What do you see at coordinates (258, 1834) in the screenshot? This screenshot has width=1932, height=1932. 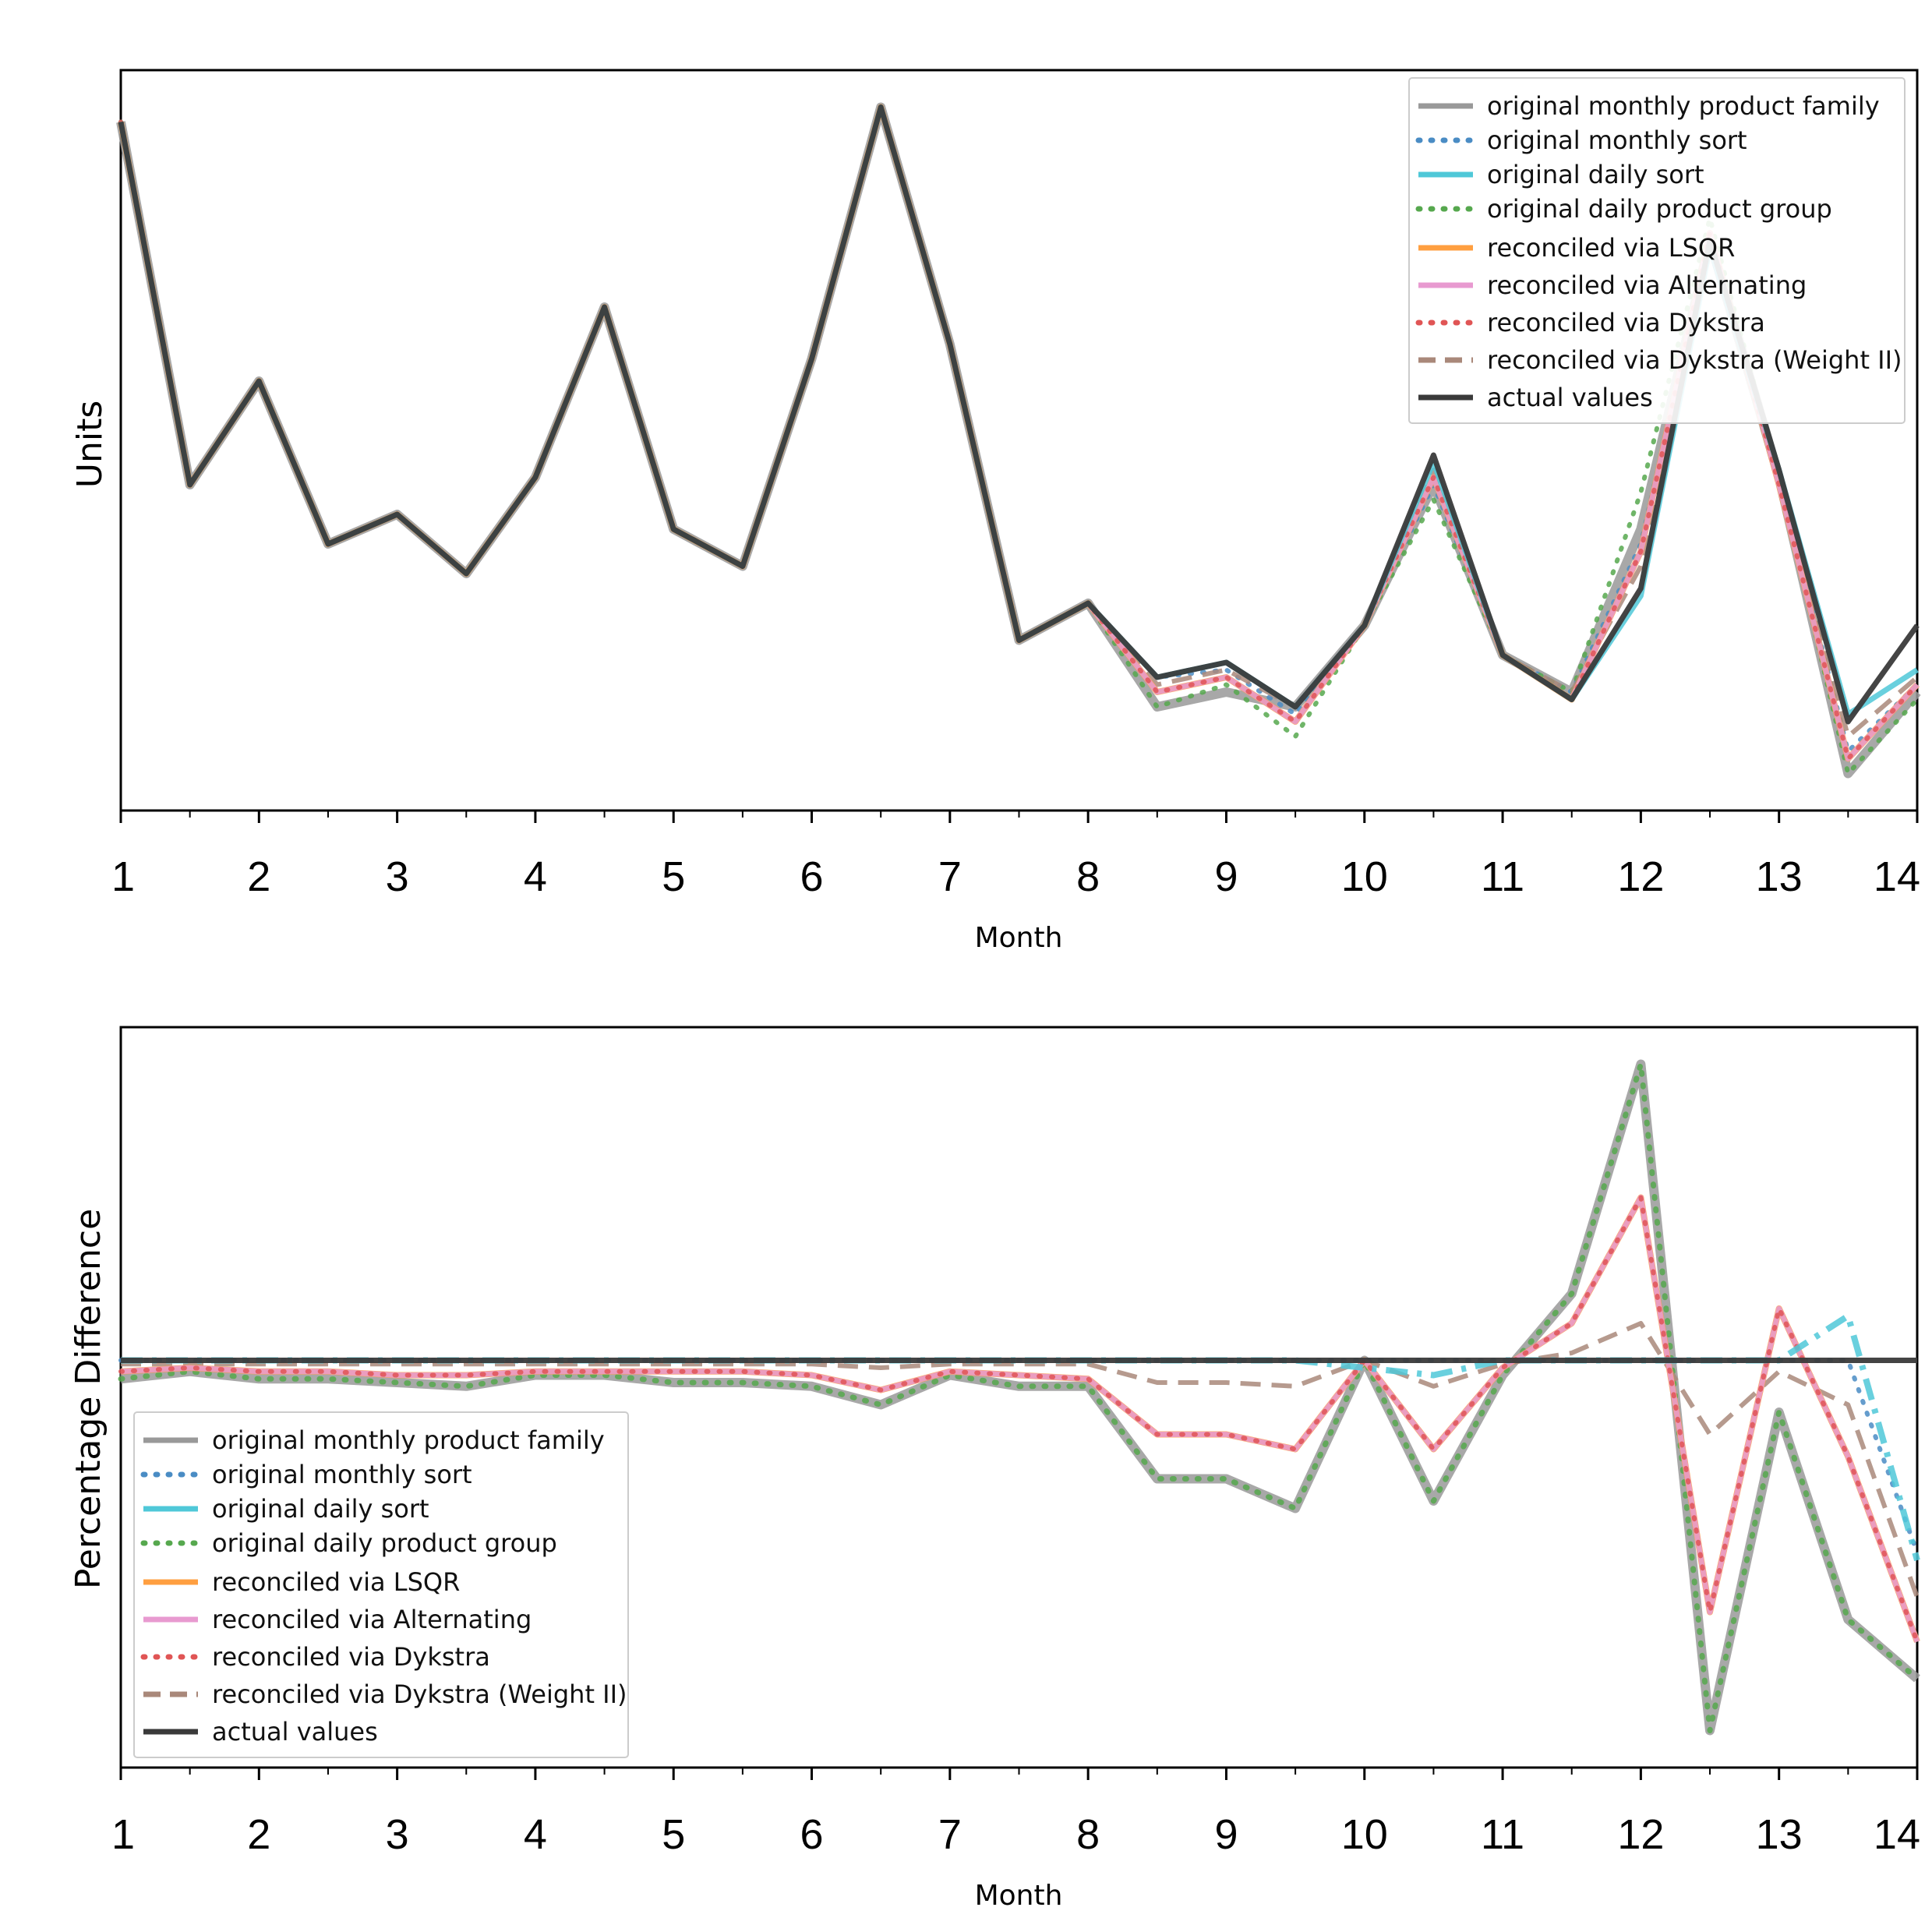 I see `pct-x-tick-label: 2` at bounding box center [258, 1834].